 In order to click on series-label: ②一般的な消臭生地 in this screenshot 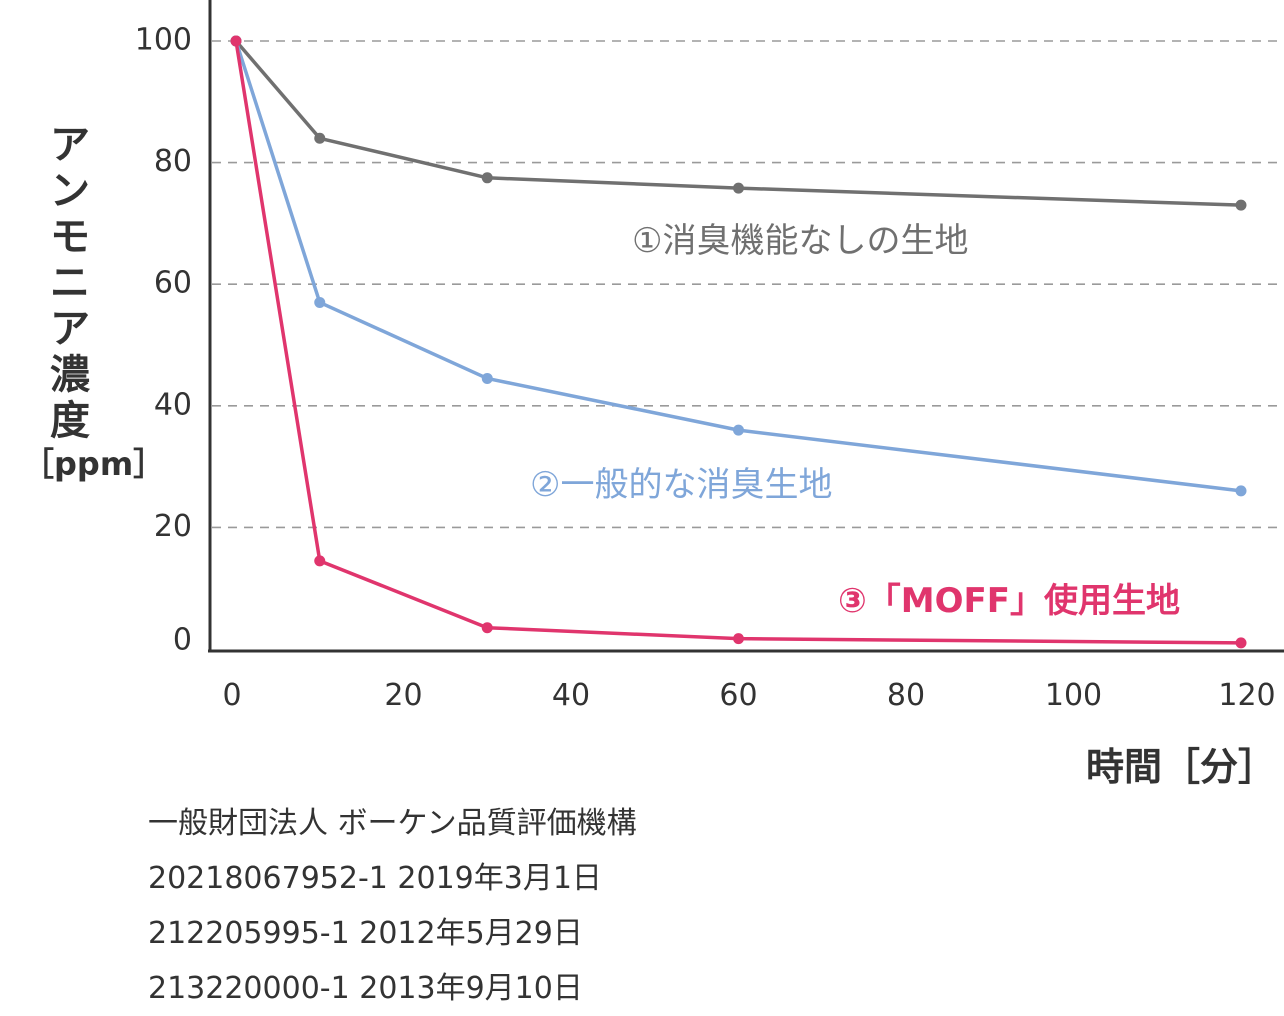, I will do `click(681, 485)`.